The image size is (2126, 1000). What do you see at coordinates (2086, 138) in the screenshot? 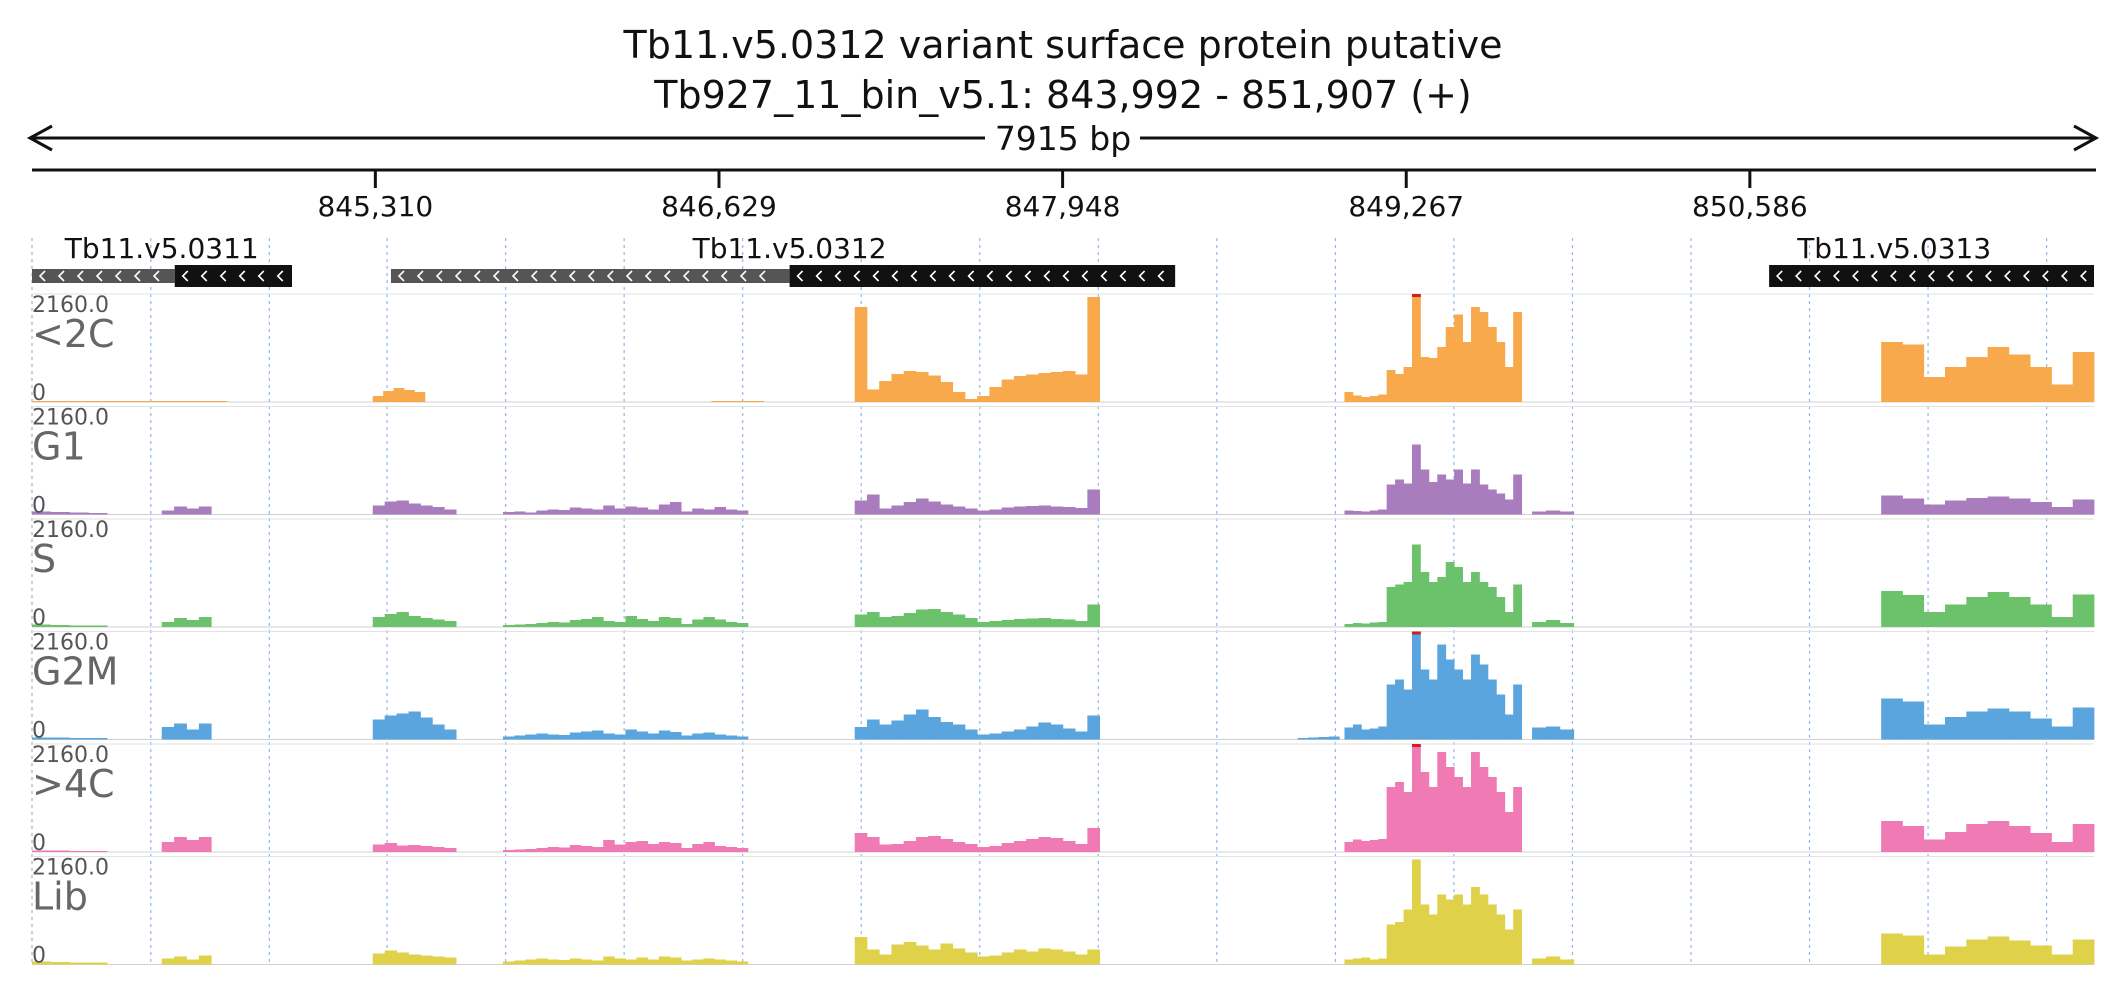
I see `span-arrow-right-icon` at bounding box center [2086, 138].